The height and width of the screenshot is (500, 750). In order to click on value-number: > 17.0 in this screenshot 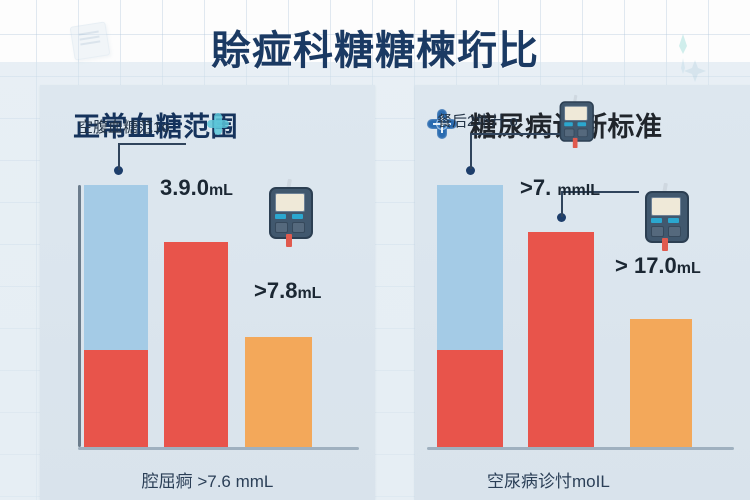, I will do `click(646, 265)`.